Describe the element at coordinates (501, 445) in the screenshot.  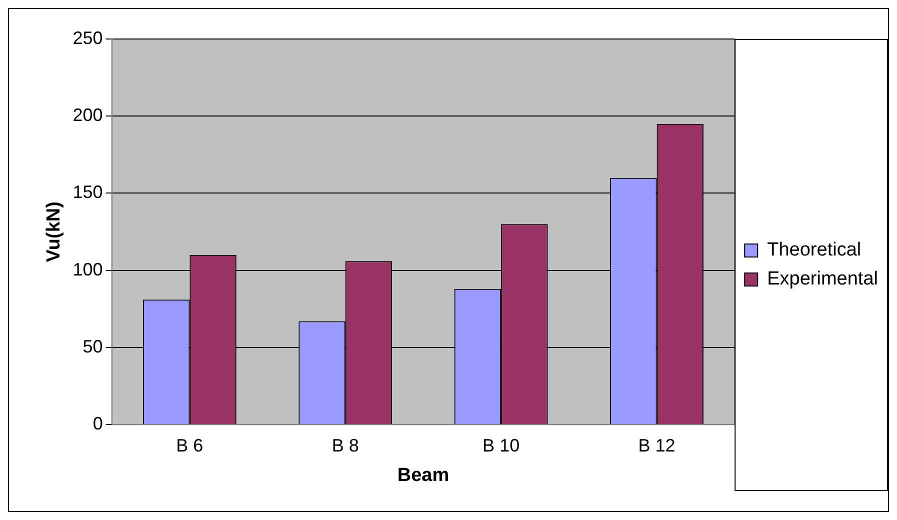
I see `x-tick-label: B 10` at that location.